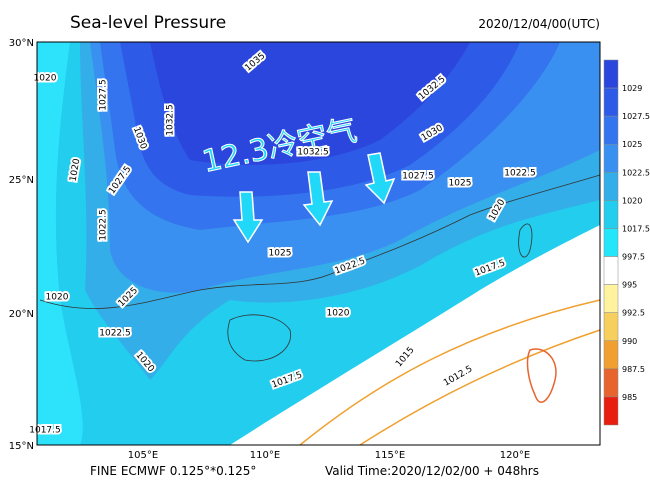  Describe the element at coordinates (633, 257) in the screenshot. I see `colorbar-label: 997.5` at that location.